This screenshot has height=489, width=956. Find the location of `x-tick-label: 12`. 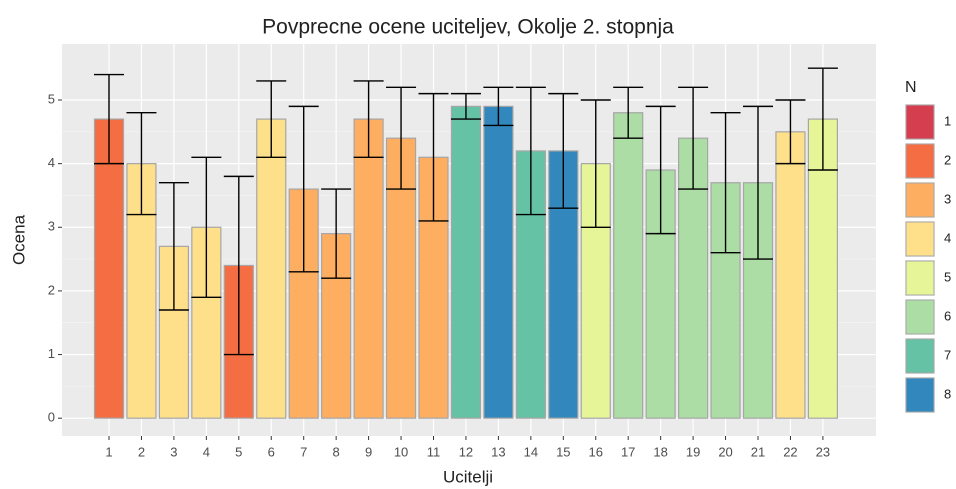

x-tick-label: 12 is located at coordinates (466, 451).